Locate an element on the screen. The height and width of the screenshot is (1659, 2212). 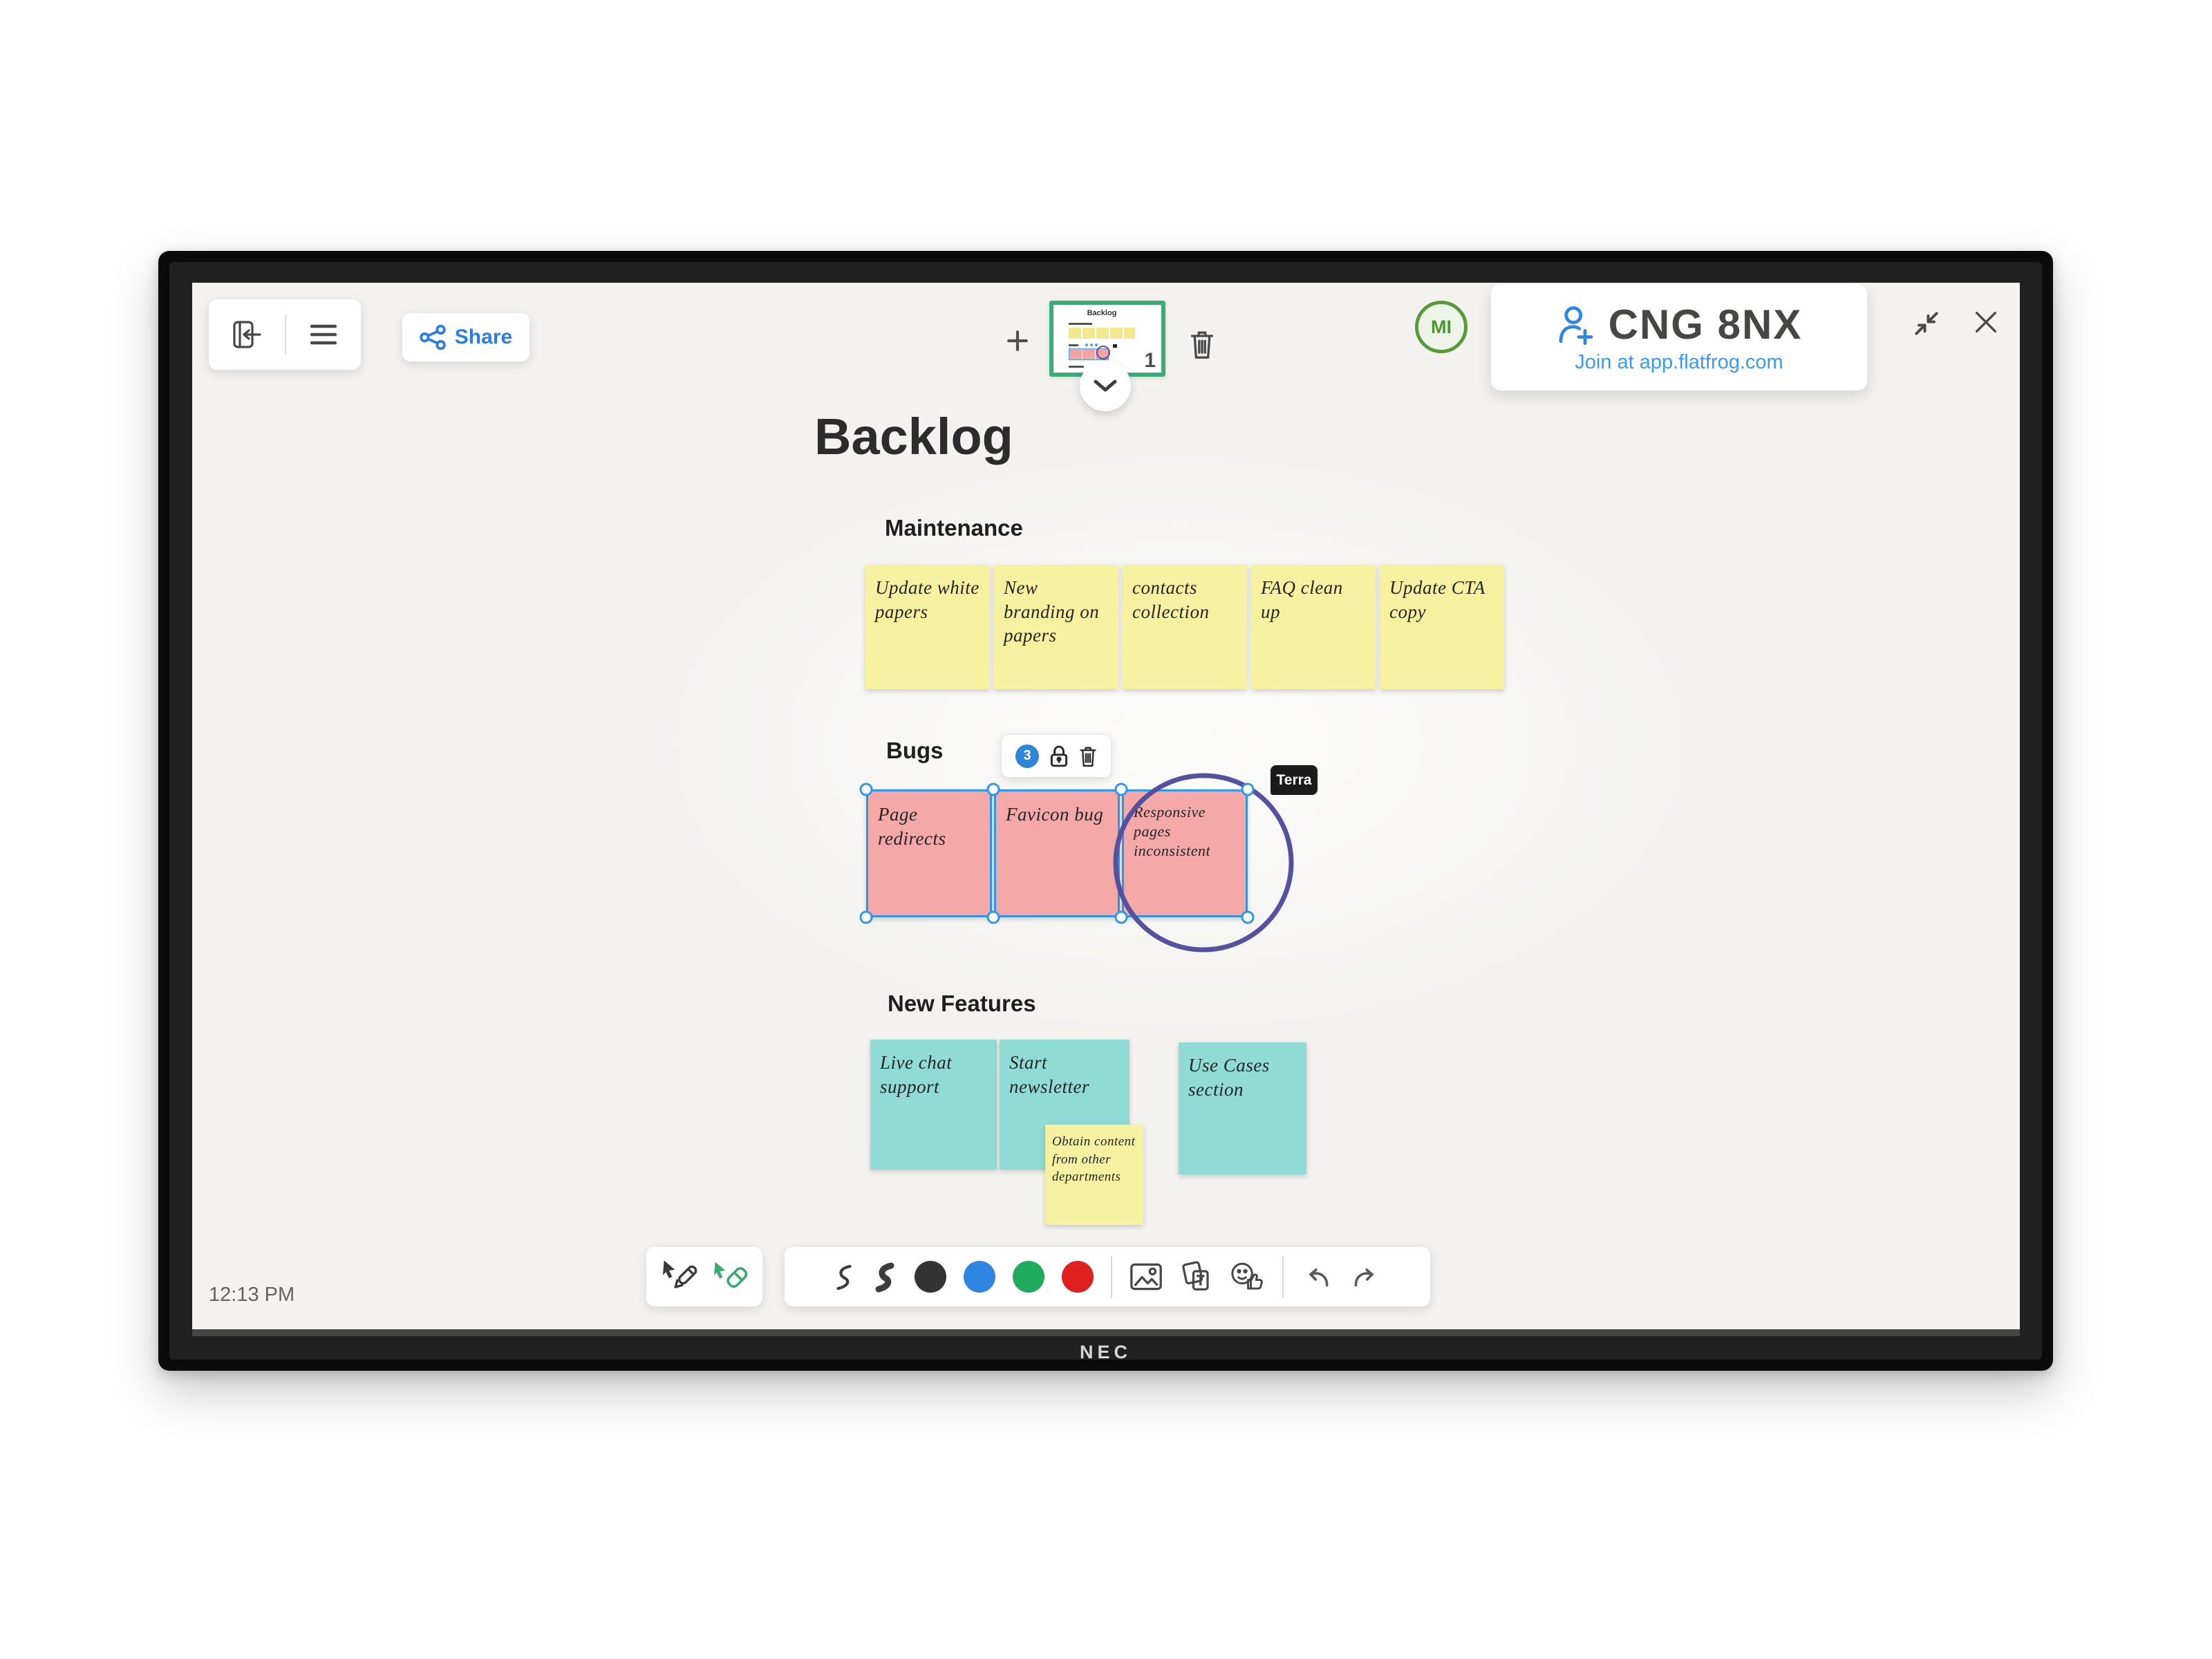
join-session-panel: CNG 8NX Join at app.flatfrog.com is located at coordinates (1679, 337).